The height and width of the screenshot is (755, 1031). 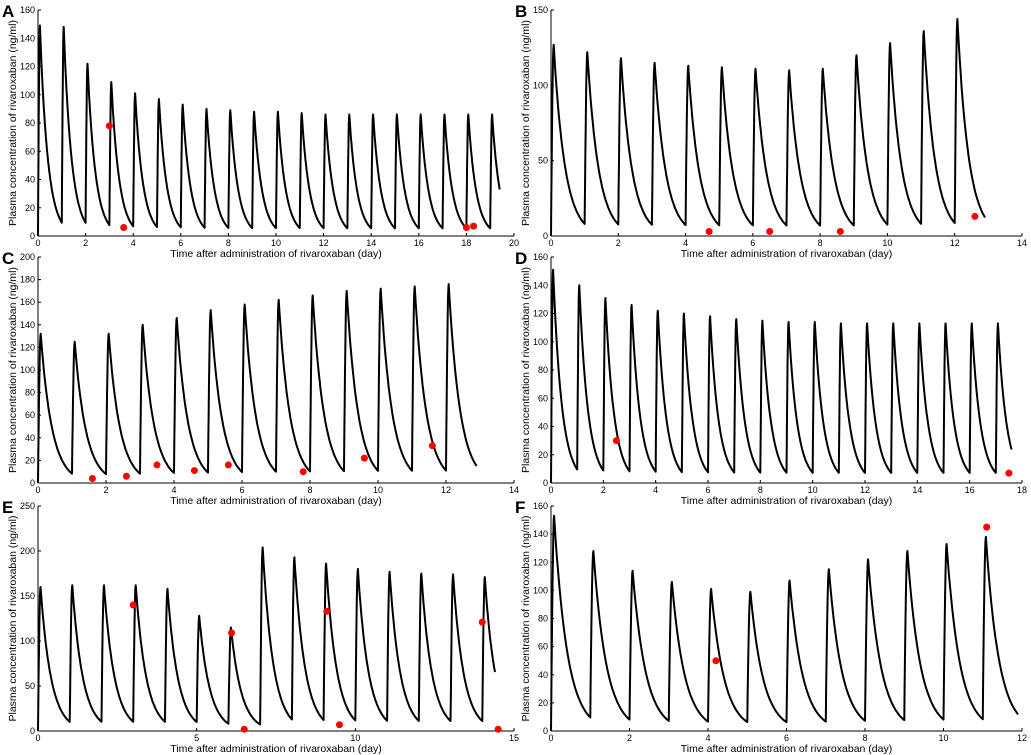 What do you see at coordinates (27, 506) in the screenshot?
I see `y-tick-label: 250` at bounding box center [27, 506].